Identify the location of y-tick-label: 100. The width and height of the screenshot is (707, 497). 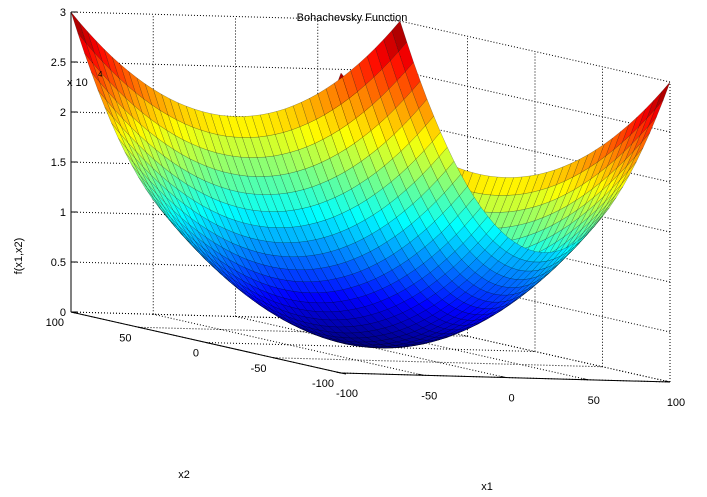
(55, 323).